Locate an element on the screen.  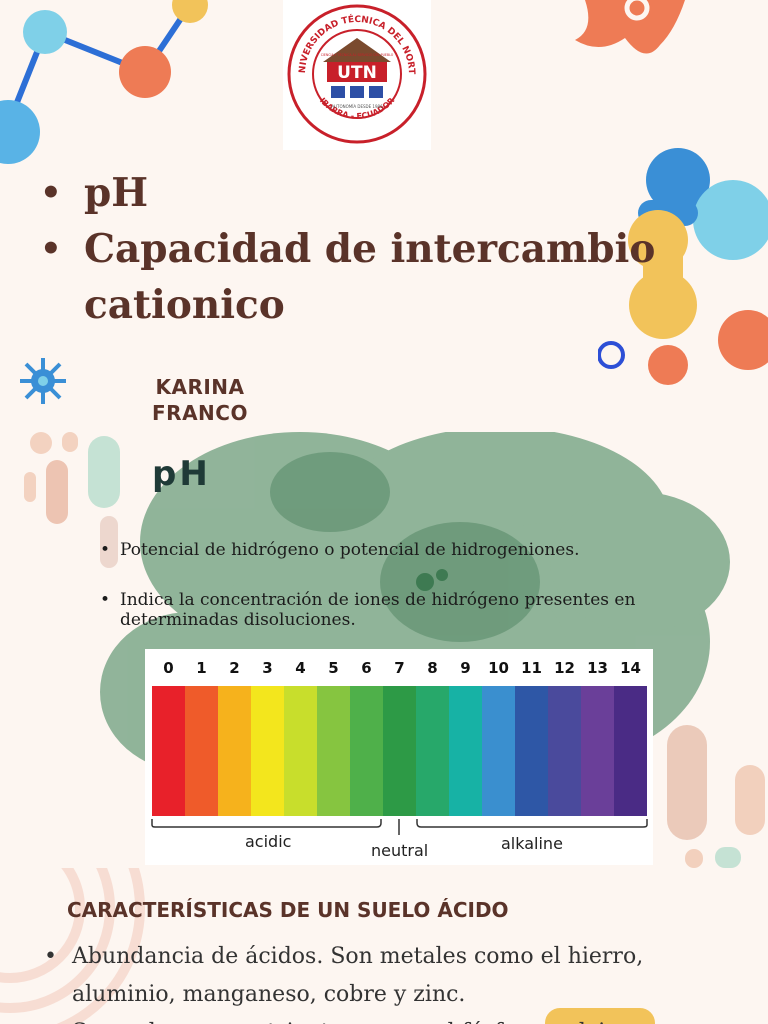
ph-number-12: 12 is located at coordinates (564, 668).